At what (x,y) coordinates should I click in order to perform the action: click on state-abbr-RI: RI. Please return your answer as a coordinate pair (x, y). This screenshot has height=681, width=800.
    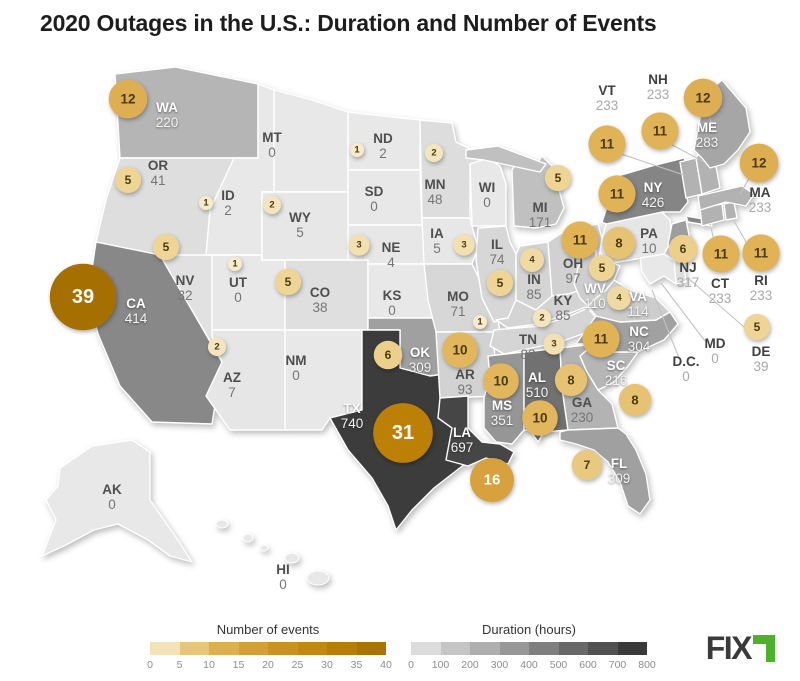
    Looking at the image, I should click on (761, 280).